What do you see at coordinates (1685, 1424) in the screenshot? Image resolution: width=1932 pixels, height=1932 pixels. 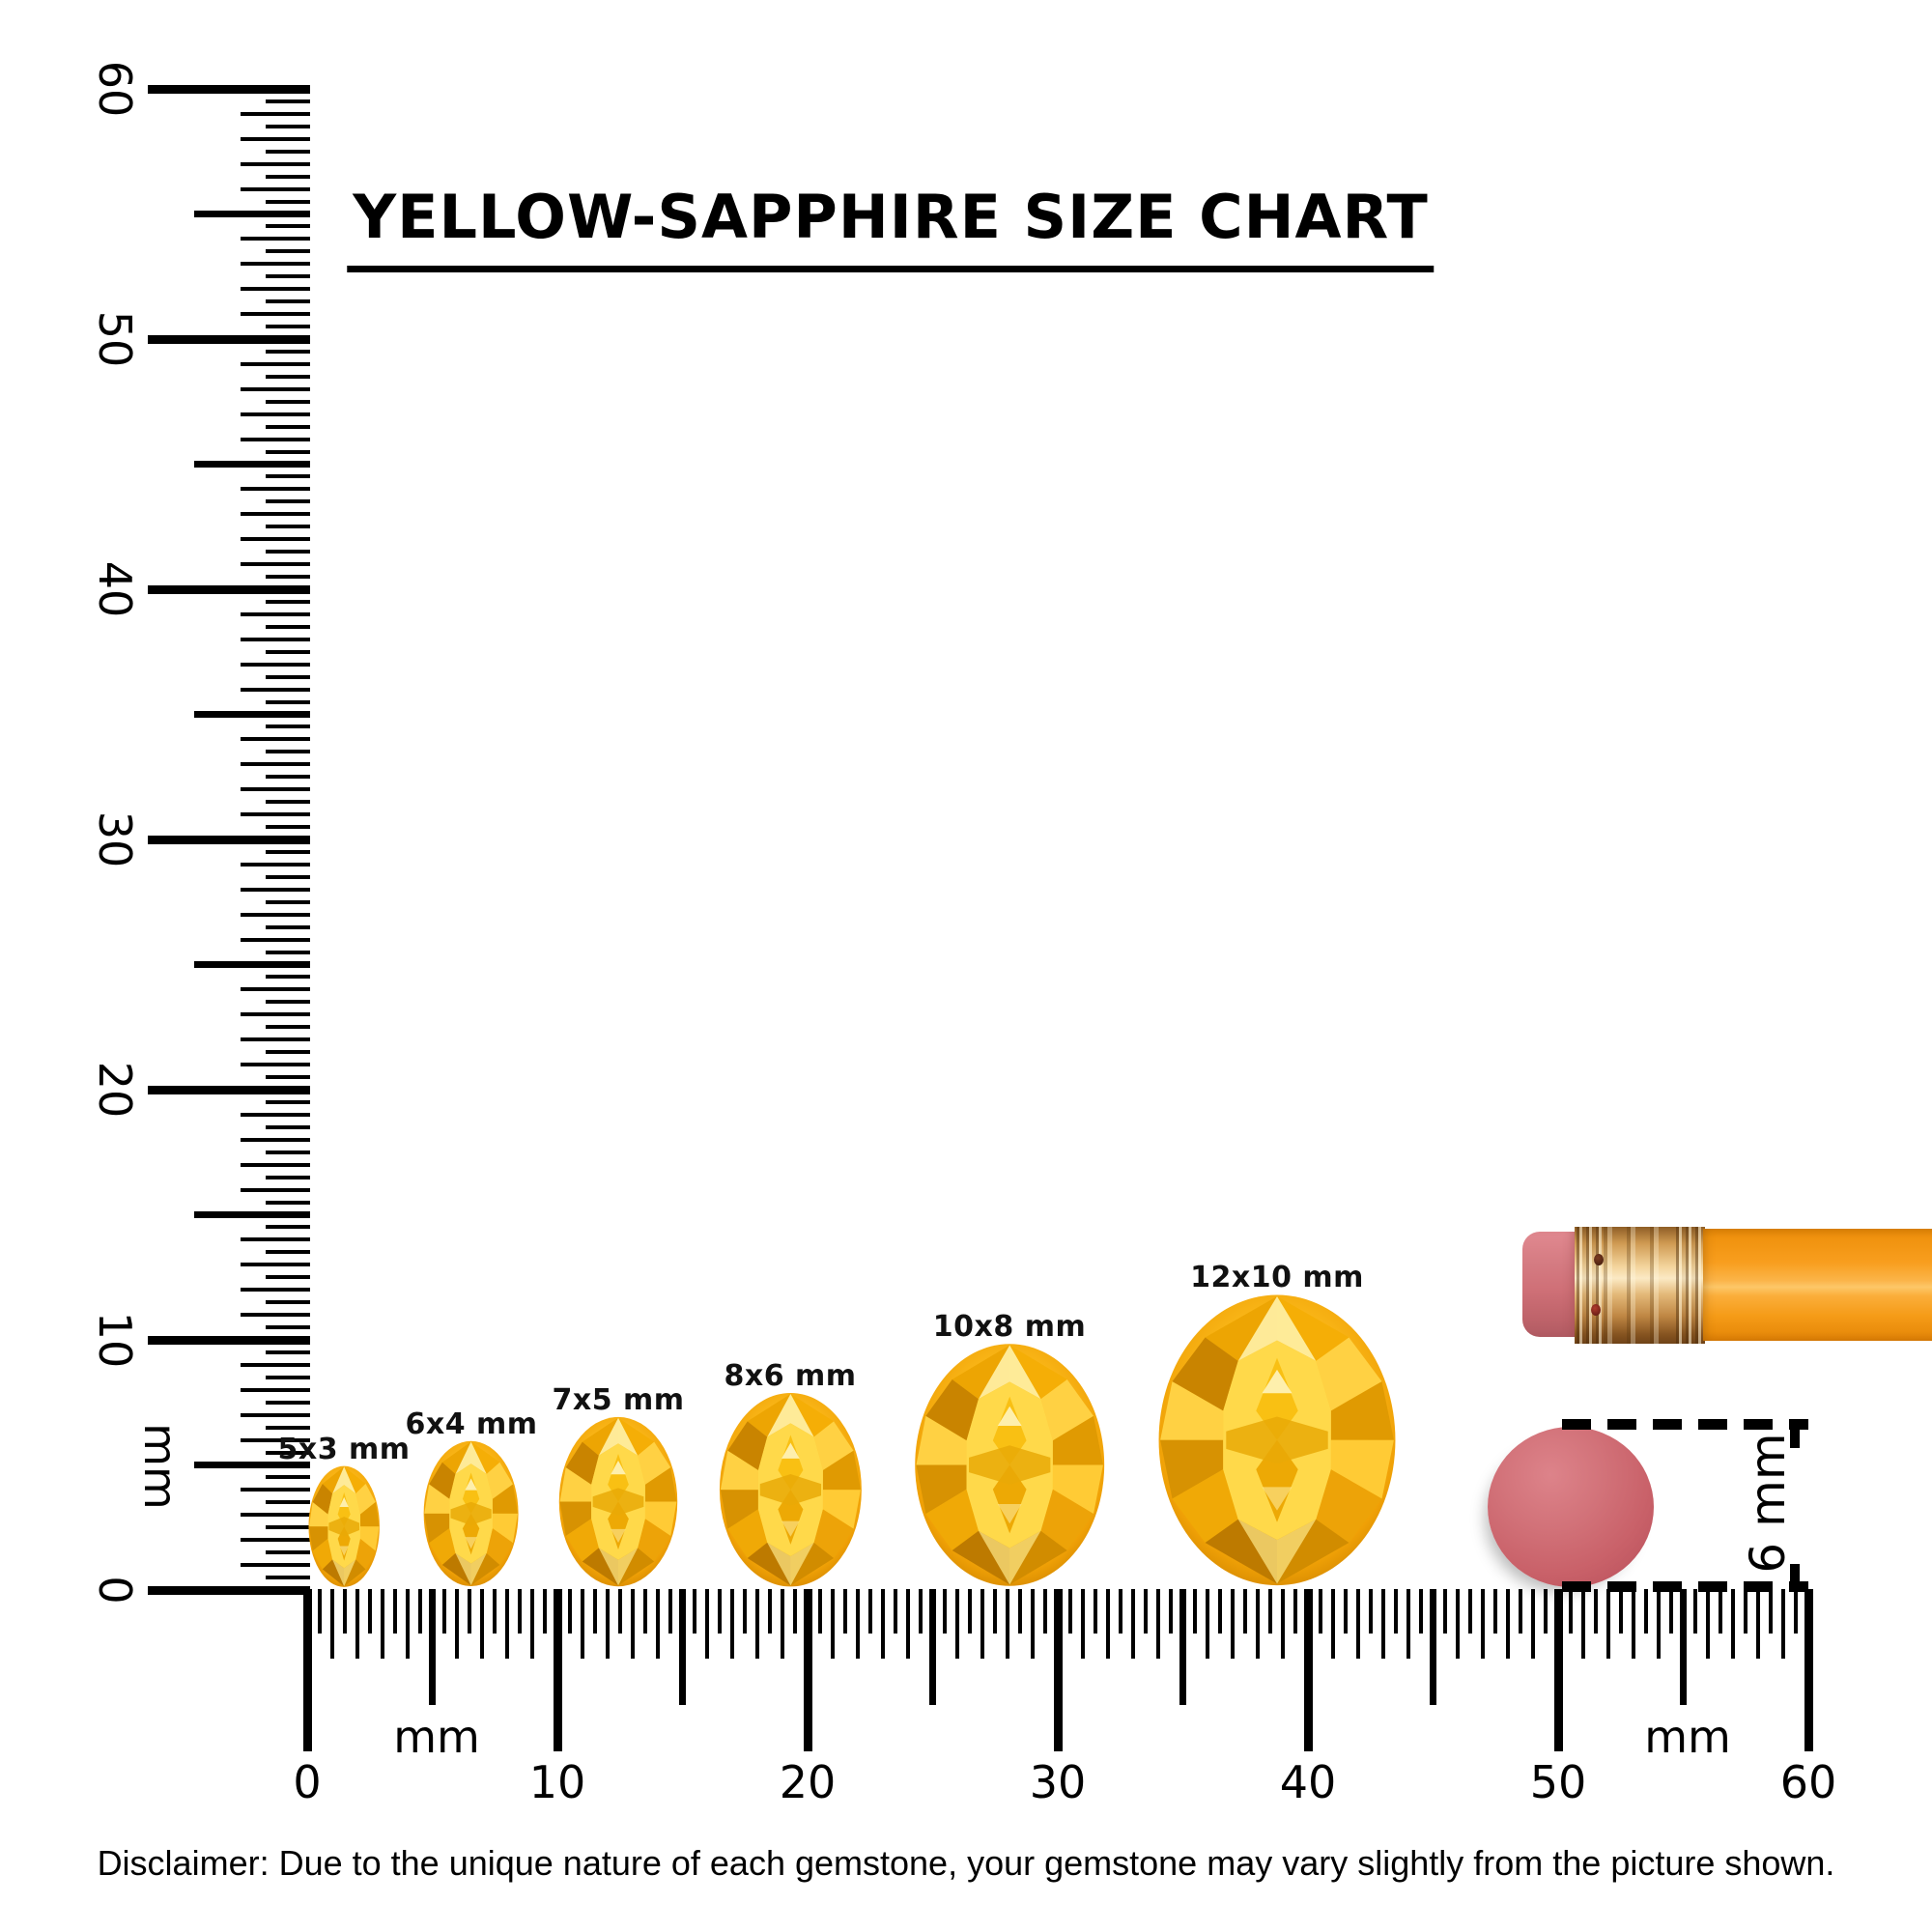 I see `measure-dash-top` at bounding box center [1685, 1424].